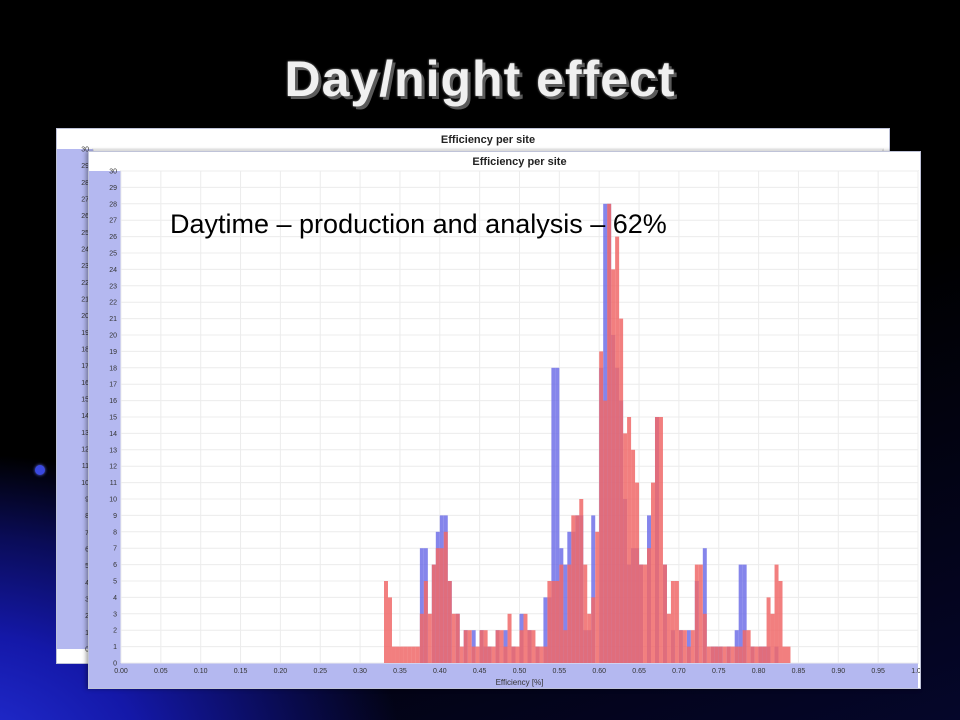  What do you see at coordinates (113, 188) in the screenshot?
I see `y-tick-label: 29` at bounding box center [113, 188].